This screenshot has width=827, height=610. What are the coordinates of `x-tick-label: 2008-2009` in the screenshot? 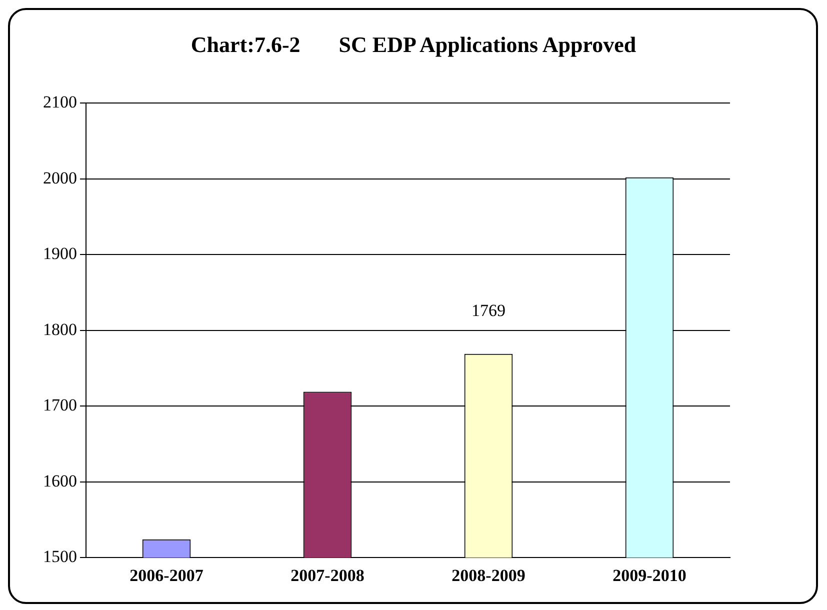 It's located at (489, 576).